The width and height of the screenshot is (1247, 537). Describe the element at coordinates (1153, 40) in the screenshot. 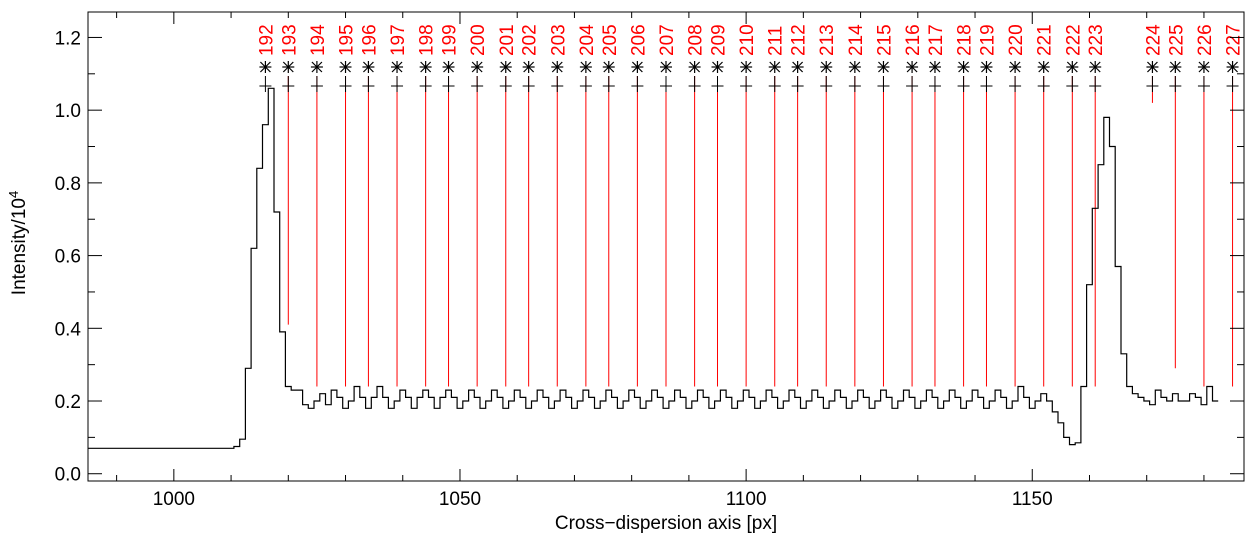

I see `peak-label: 224` at that location.